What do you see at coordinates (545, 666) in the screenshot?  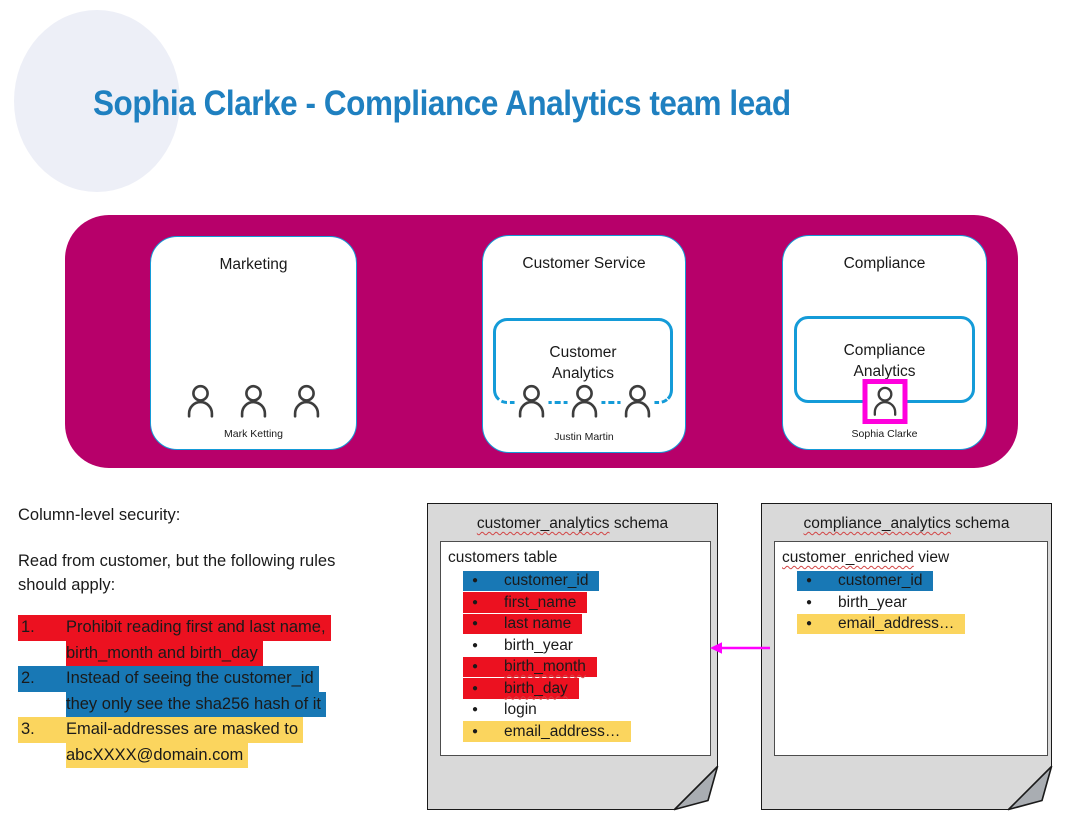 I see `field-label: birth_month` at bounding box center [545, 666].